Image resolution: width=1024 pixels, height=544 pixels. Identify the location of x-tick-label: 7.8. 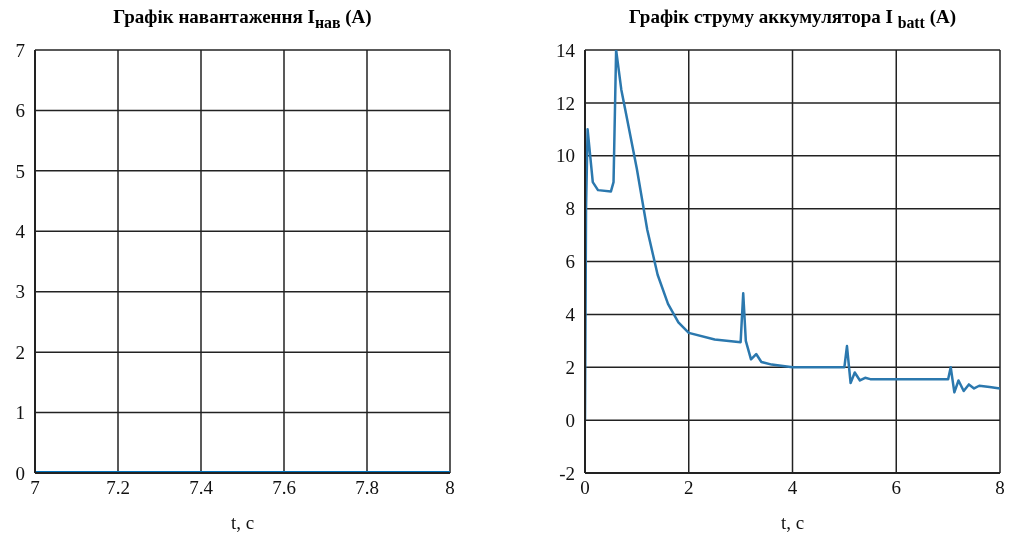
(367, 488).